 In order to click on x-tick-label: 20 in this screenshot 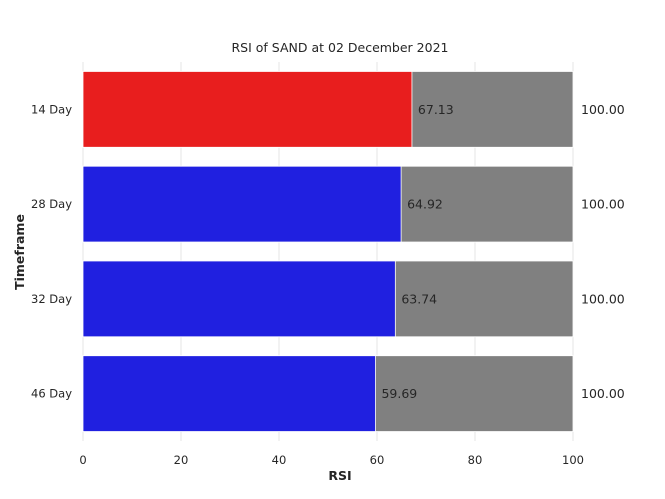, I will do `click(181, 460)`.